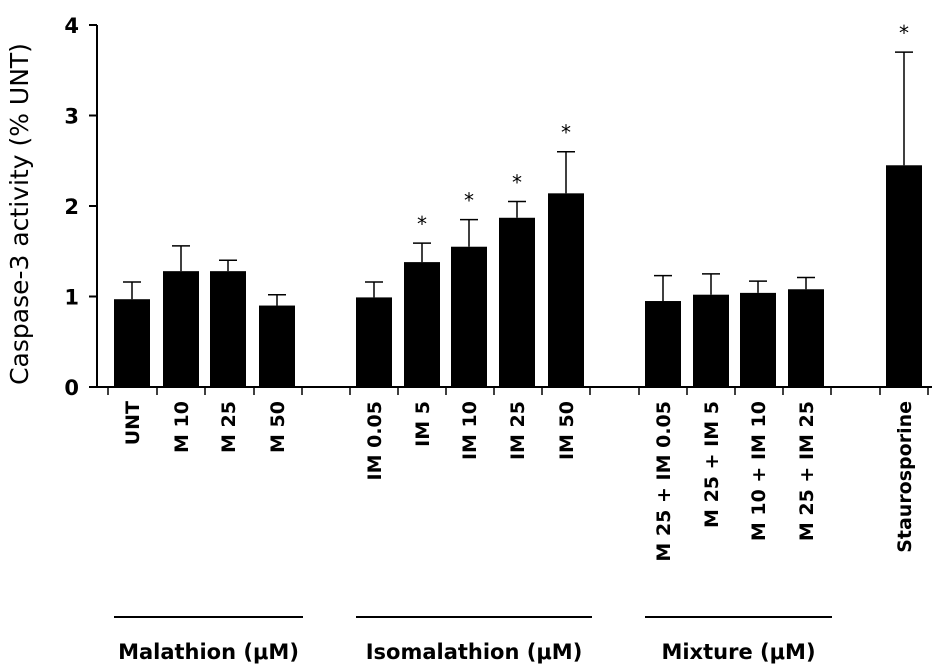 The width and height of the screenshot is (933, 668). I want to click on x-tick-label: IM 25, so click(518, 430).